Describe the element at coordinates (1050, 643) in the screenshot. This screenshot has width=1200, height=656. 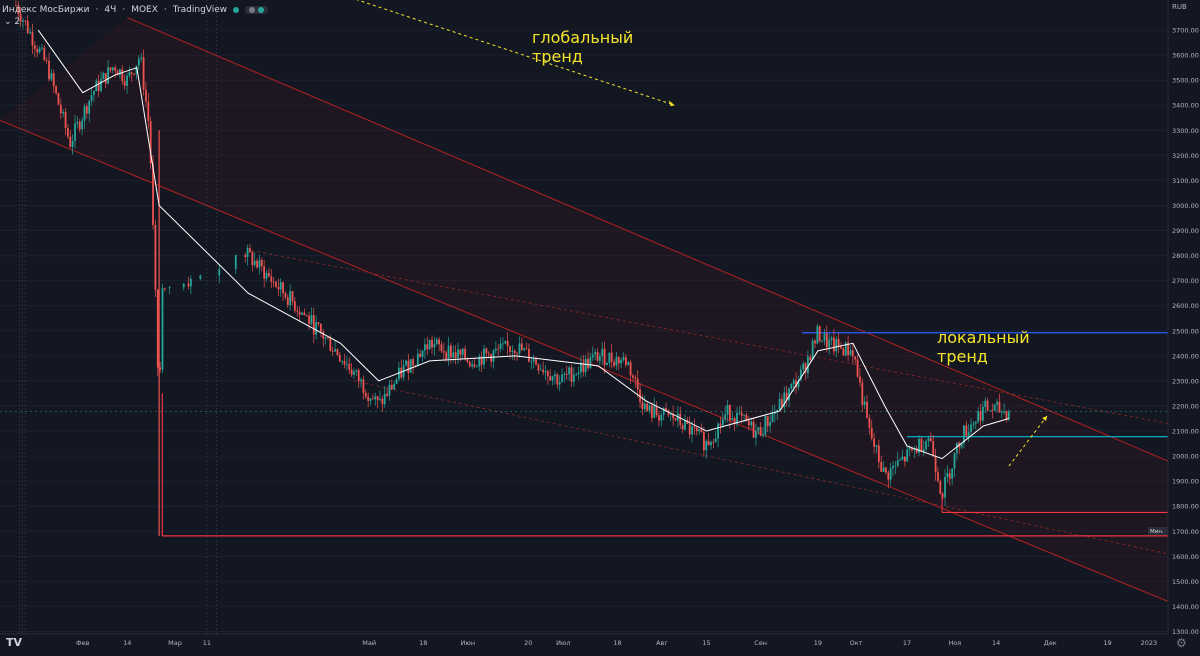
I see `x-tick-label: Дек` at that location.